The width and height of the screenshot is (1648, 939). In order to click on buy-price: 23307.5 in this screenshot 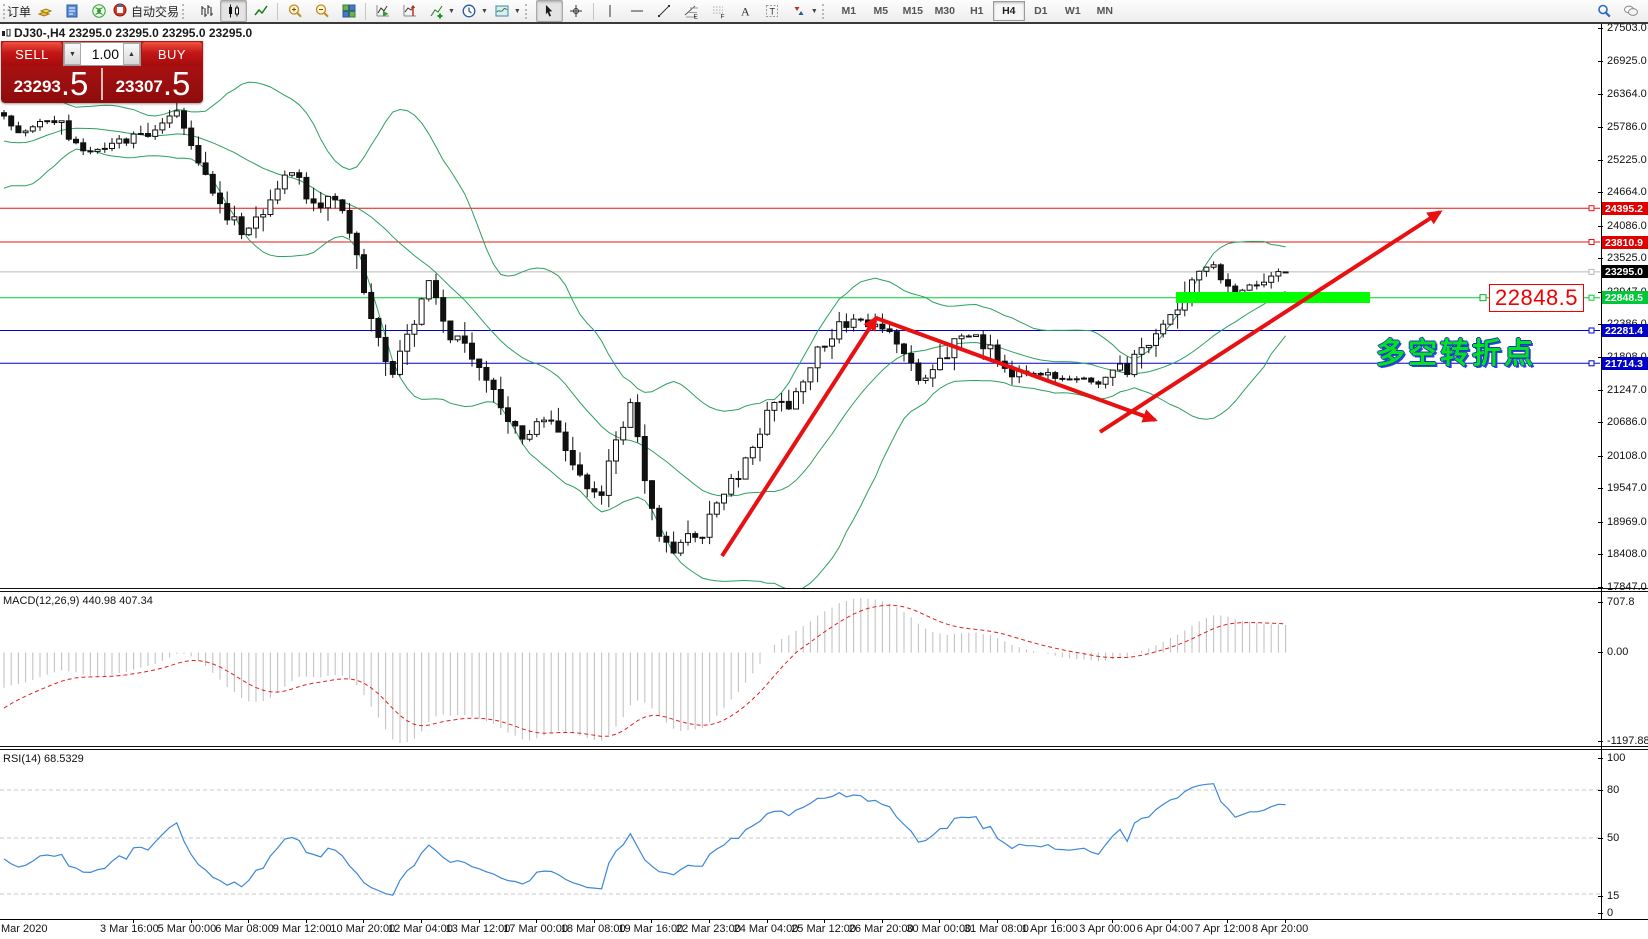, I will do `click(153, 84)`.